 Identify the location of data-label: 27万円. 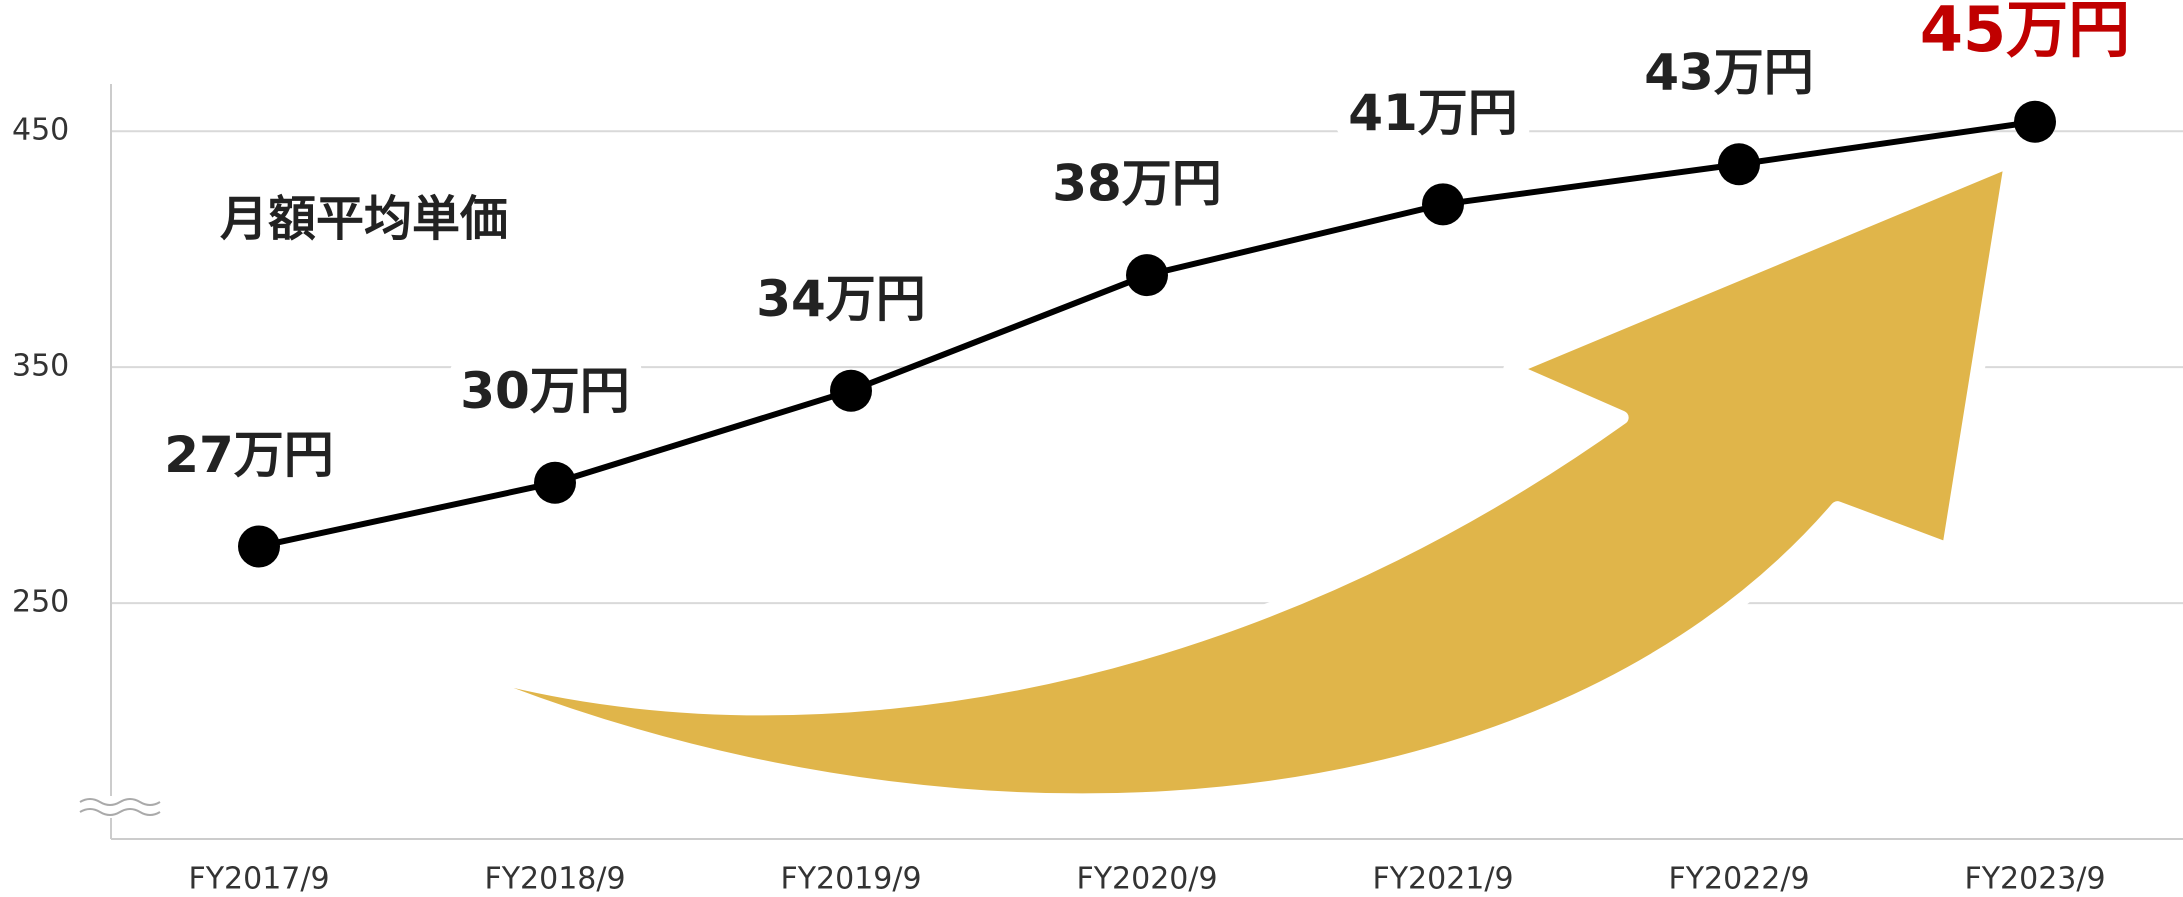
(249, 455).